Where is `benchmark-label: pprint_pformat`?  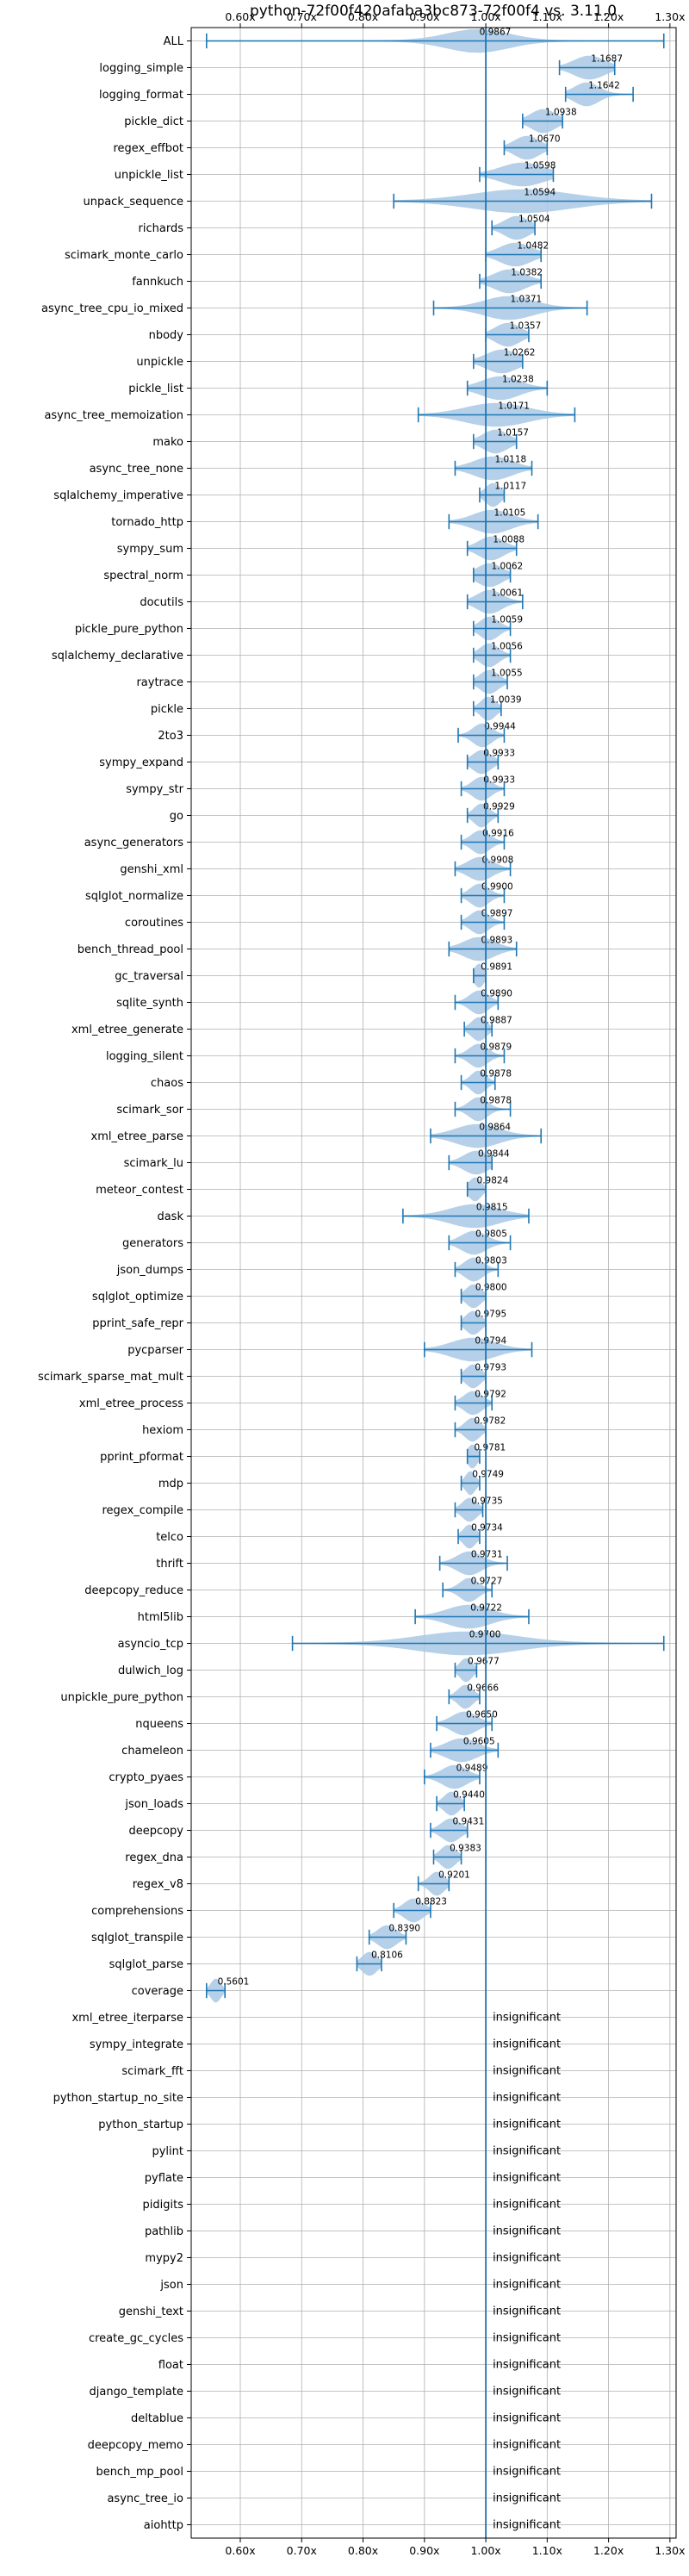 benchmark-label: pprint_pformat is located at coordinates (141, 1458).